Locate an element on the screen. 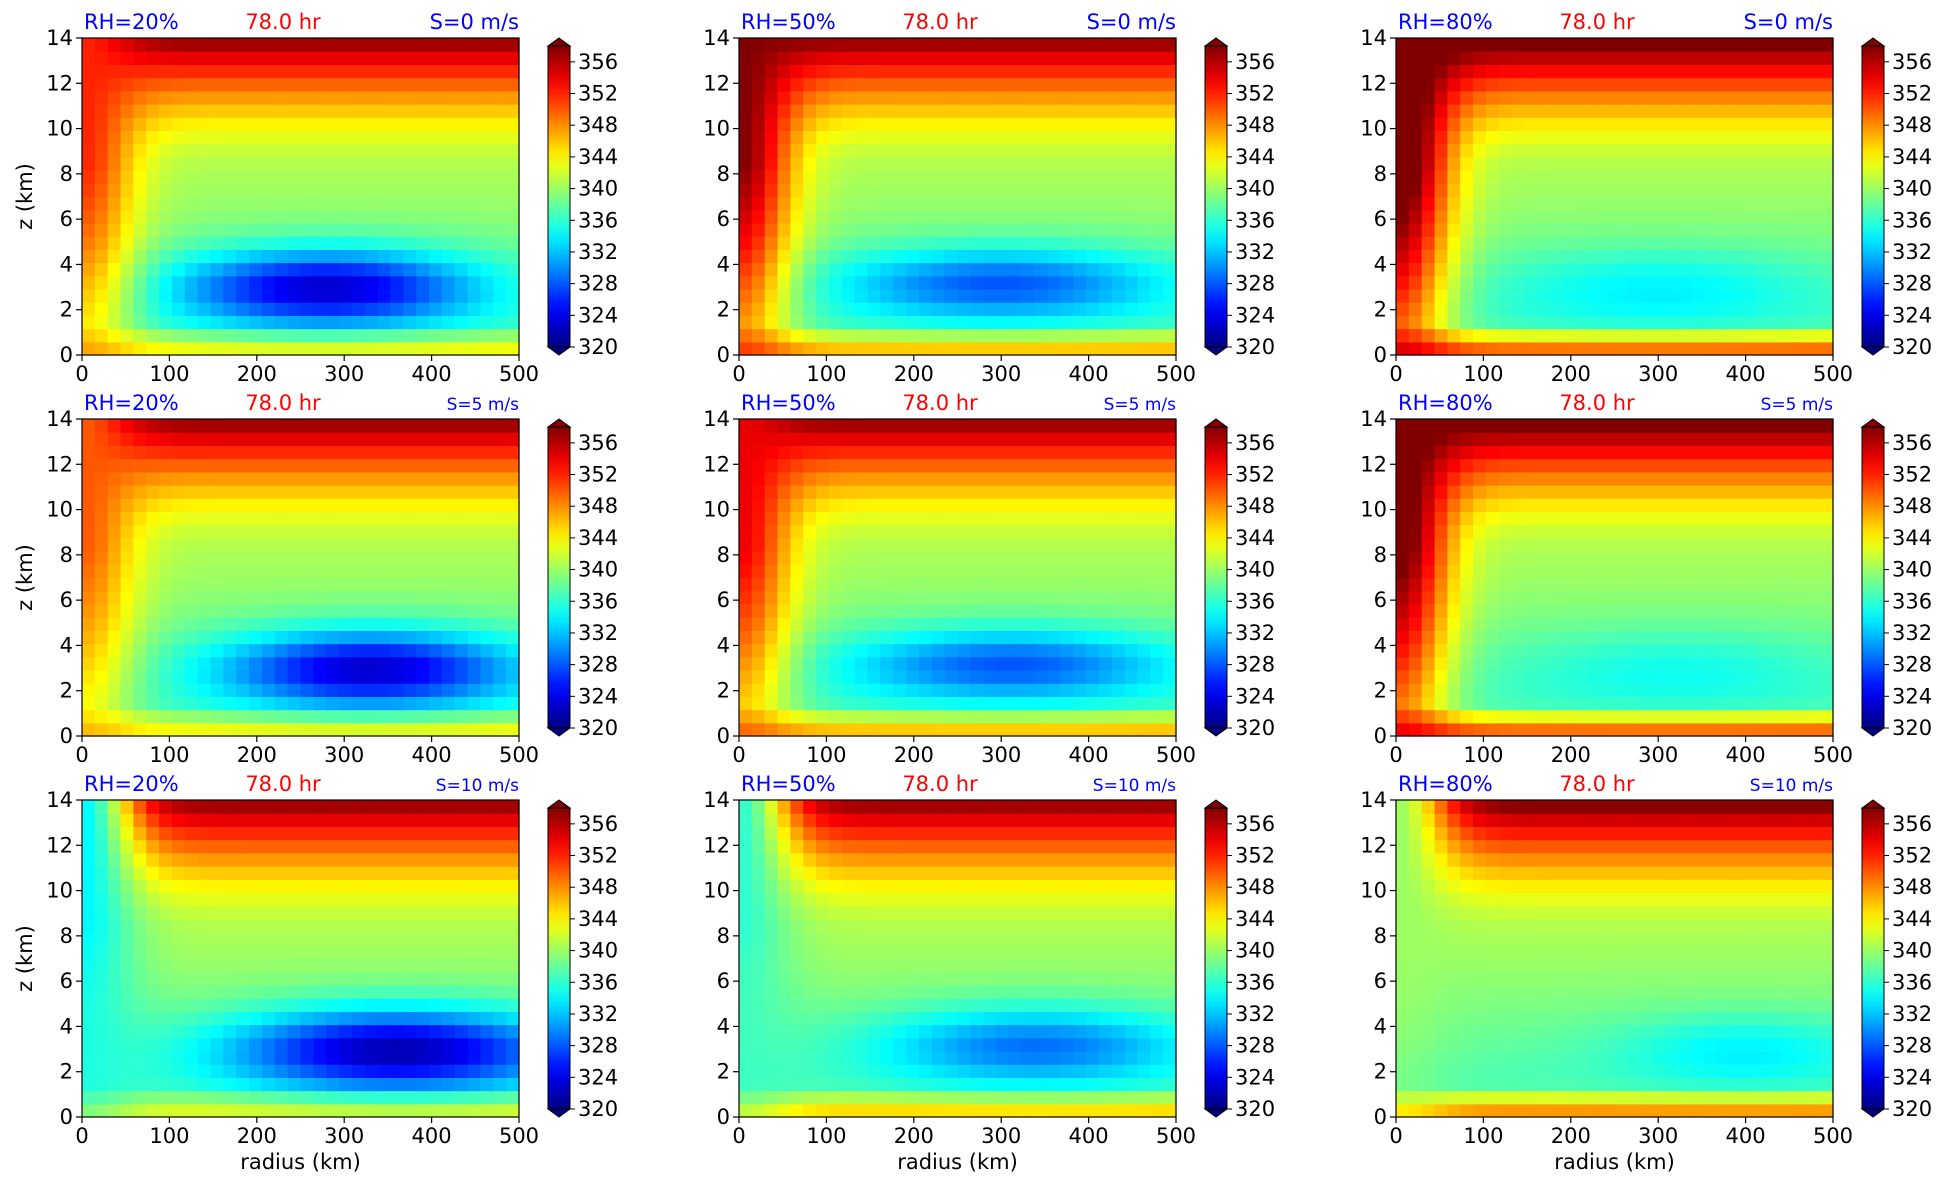 The width and height of the screenshot is (1940, 1188). title-shear: S=5 m/s is located at coordinates (1140, 405).